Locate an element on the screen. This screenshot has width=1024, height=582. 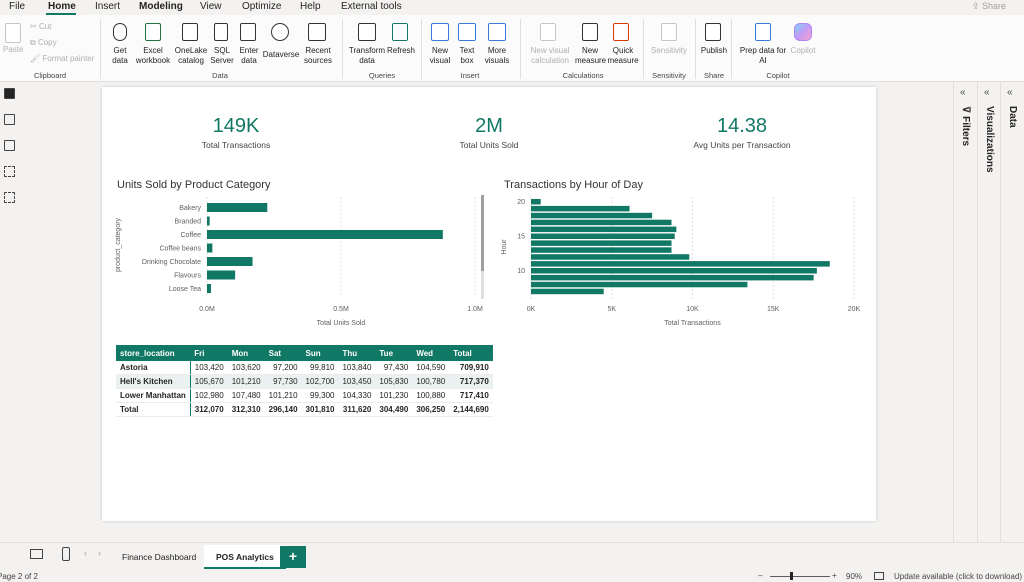
paste-button: Paste is located at coordinates (13, 49).